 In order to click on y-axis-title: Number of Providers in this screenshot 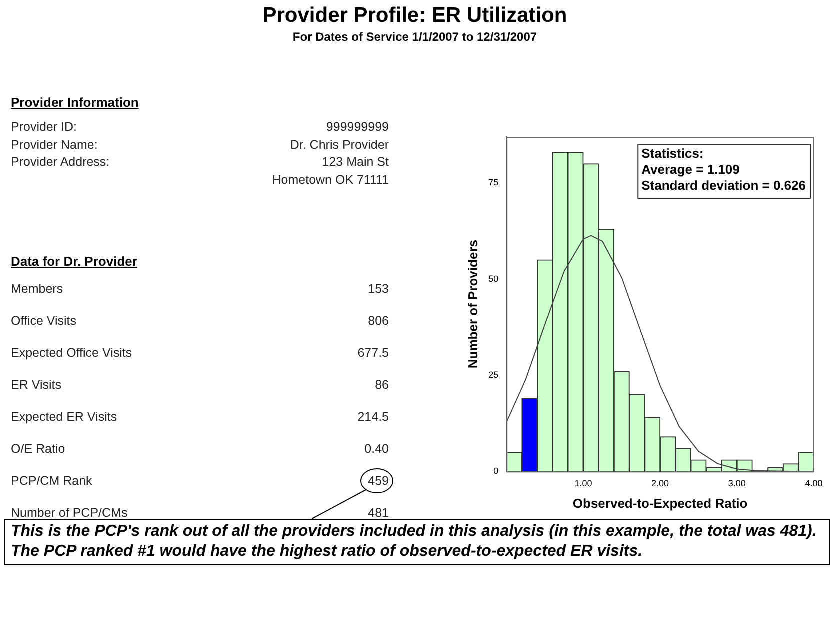, I will do `click(472, 304)`.